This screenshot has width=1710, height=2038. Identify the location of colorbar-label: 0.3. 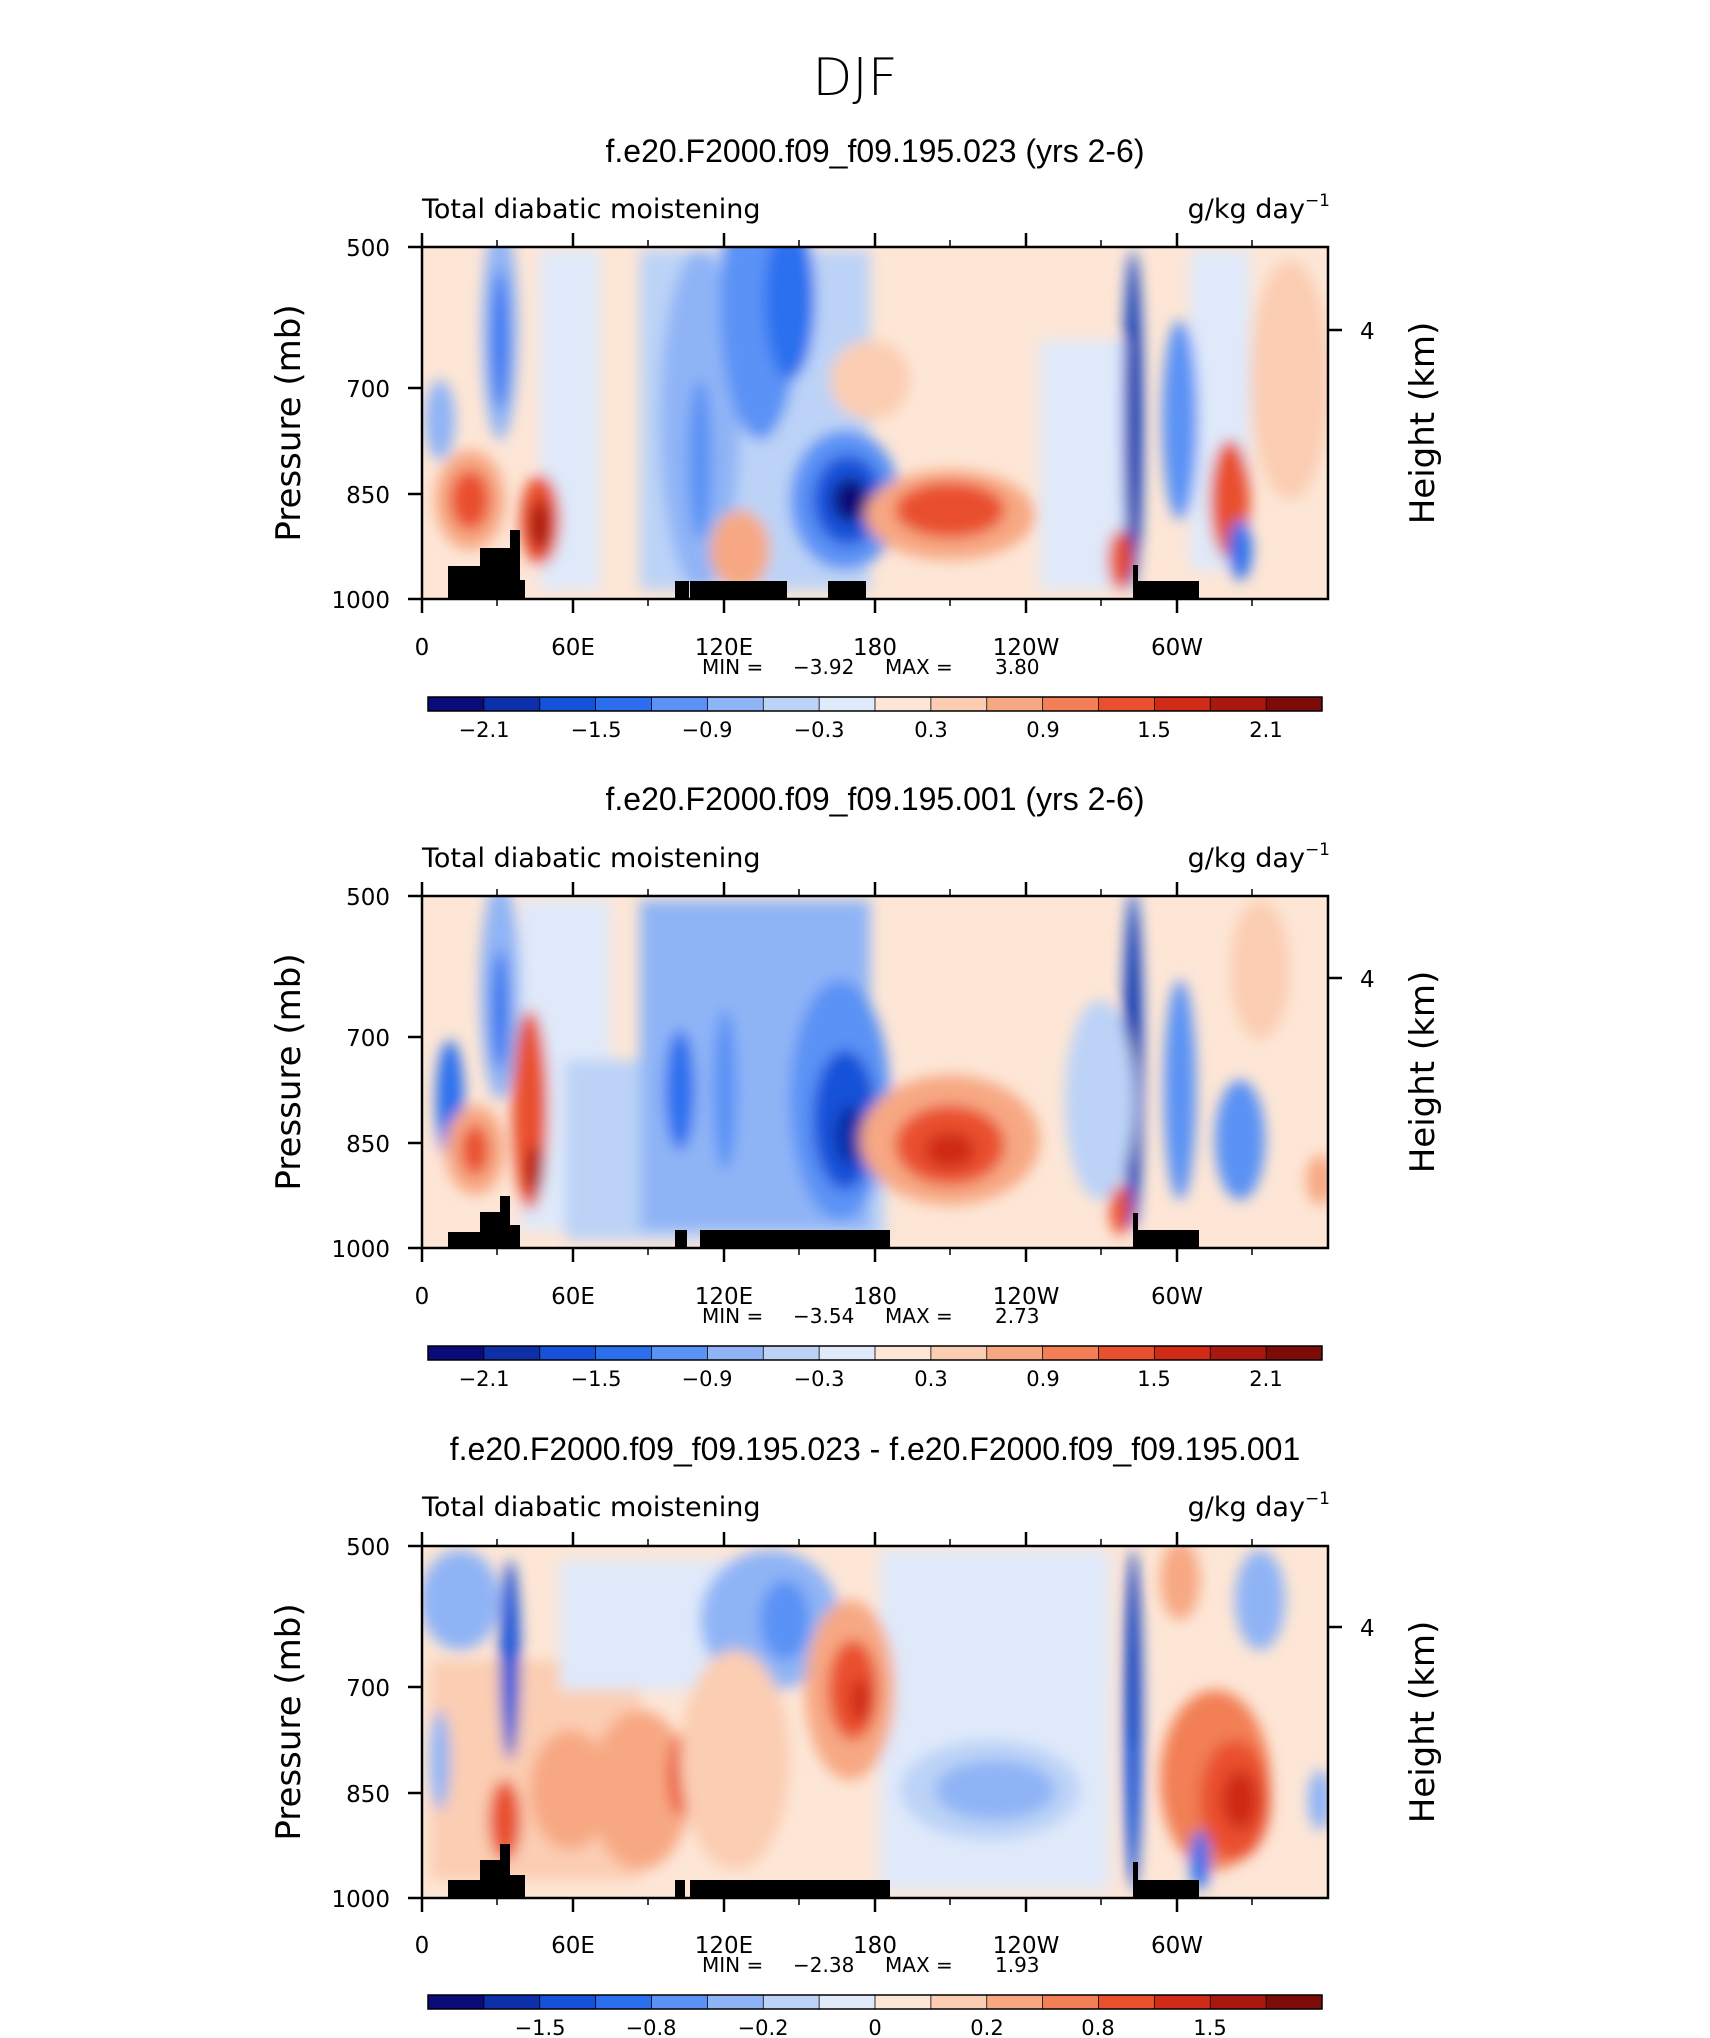
(930, 1379).